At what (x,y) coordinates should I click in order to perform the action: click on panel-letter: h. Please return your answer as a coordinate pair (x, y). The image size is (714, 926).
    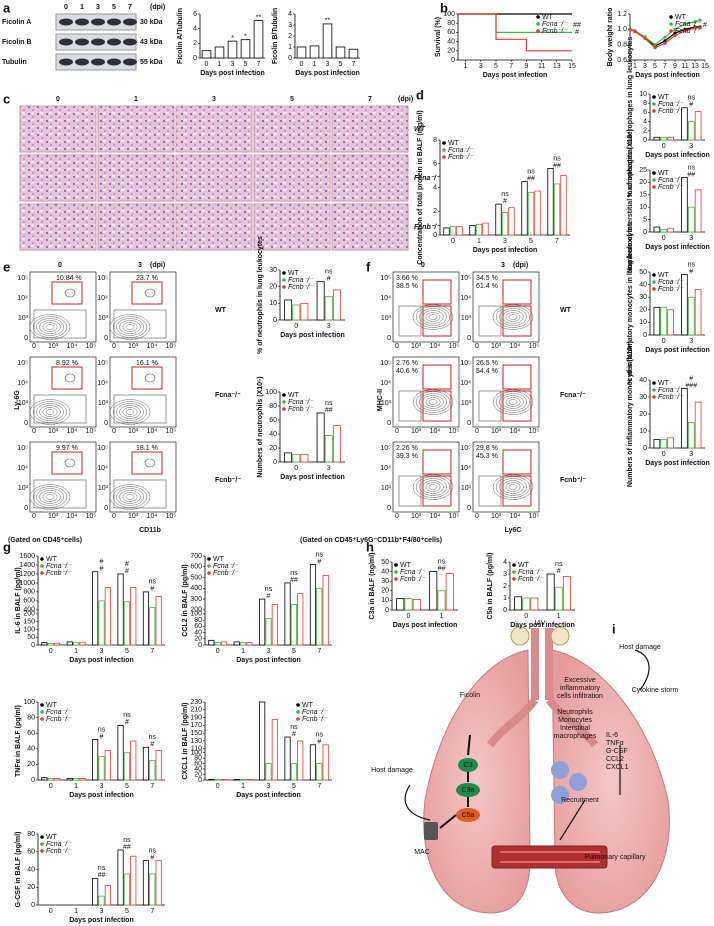
    Looking at the image, I should click on (370, 546).